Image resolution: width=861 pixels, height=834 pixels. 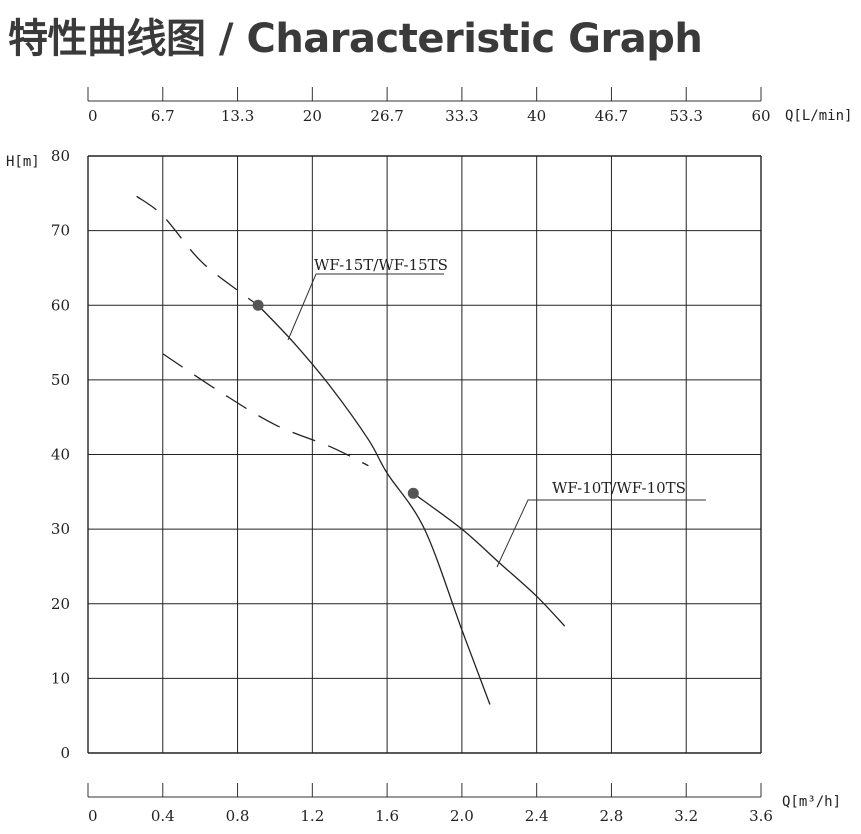 What do you see at coordinates (462, 816) in the screenshot?
I see `x-tick-label: 2.0` at bounding box center [462, 816].